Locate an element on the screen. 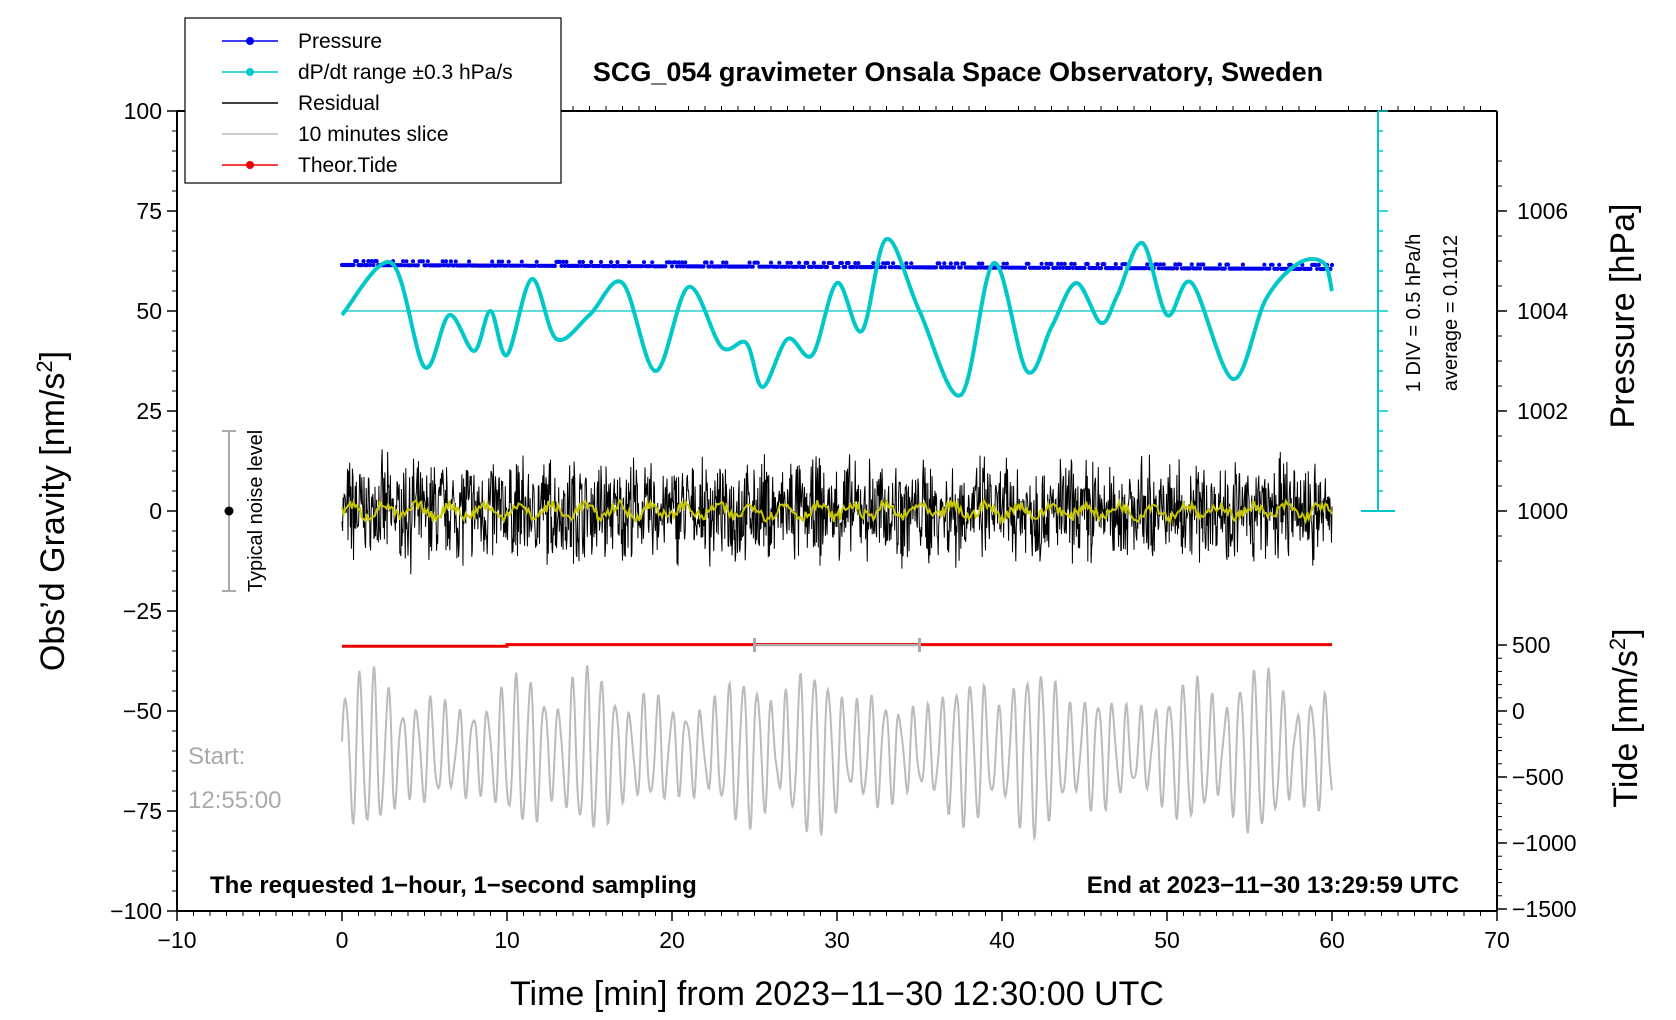 The image size is (1676, 1020). legend-label: Pressure is located at coordinates (340, 41).